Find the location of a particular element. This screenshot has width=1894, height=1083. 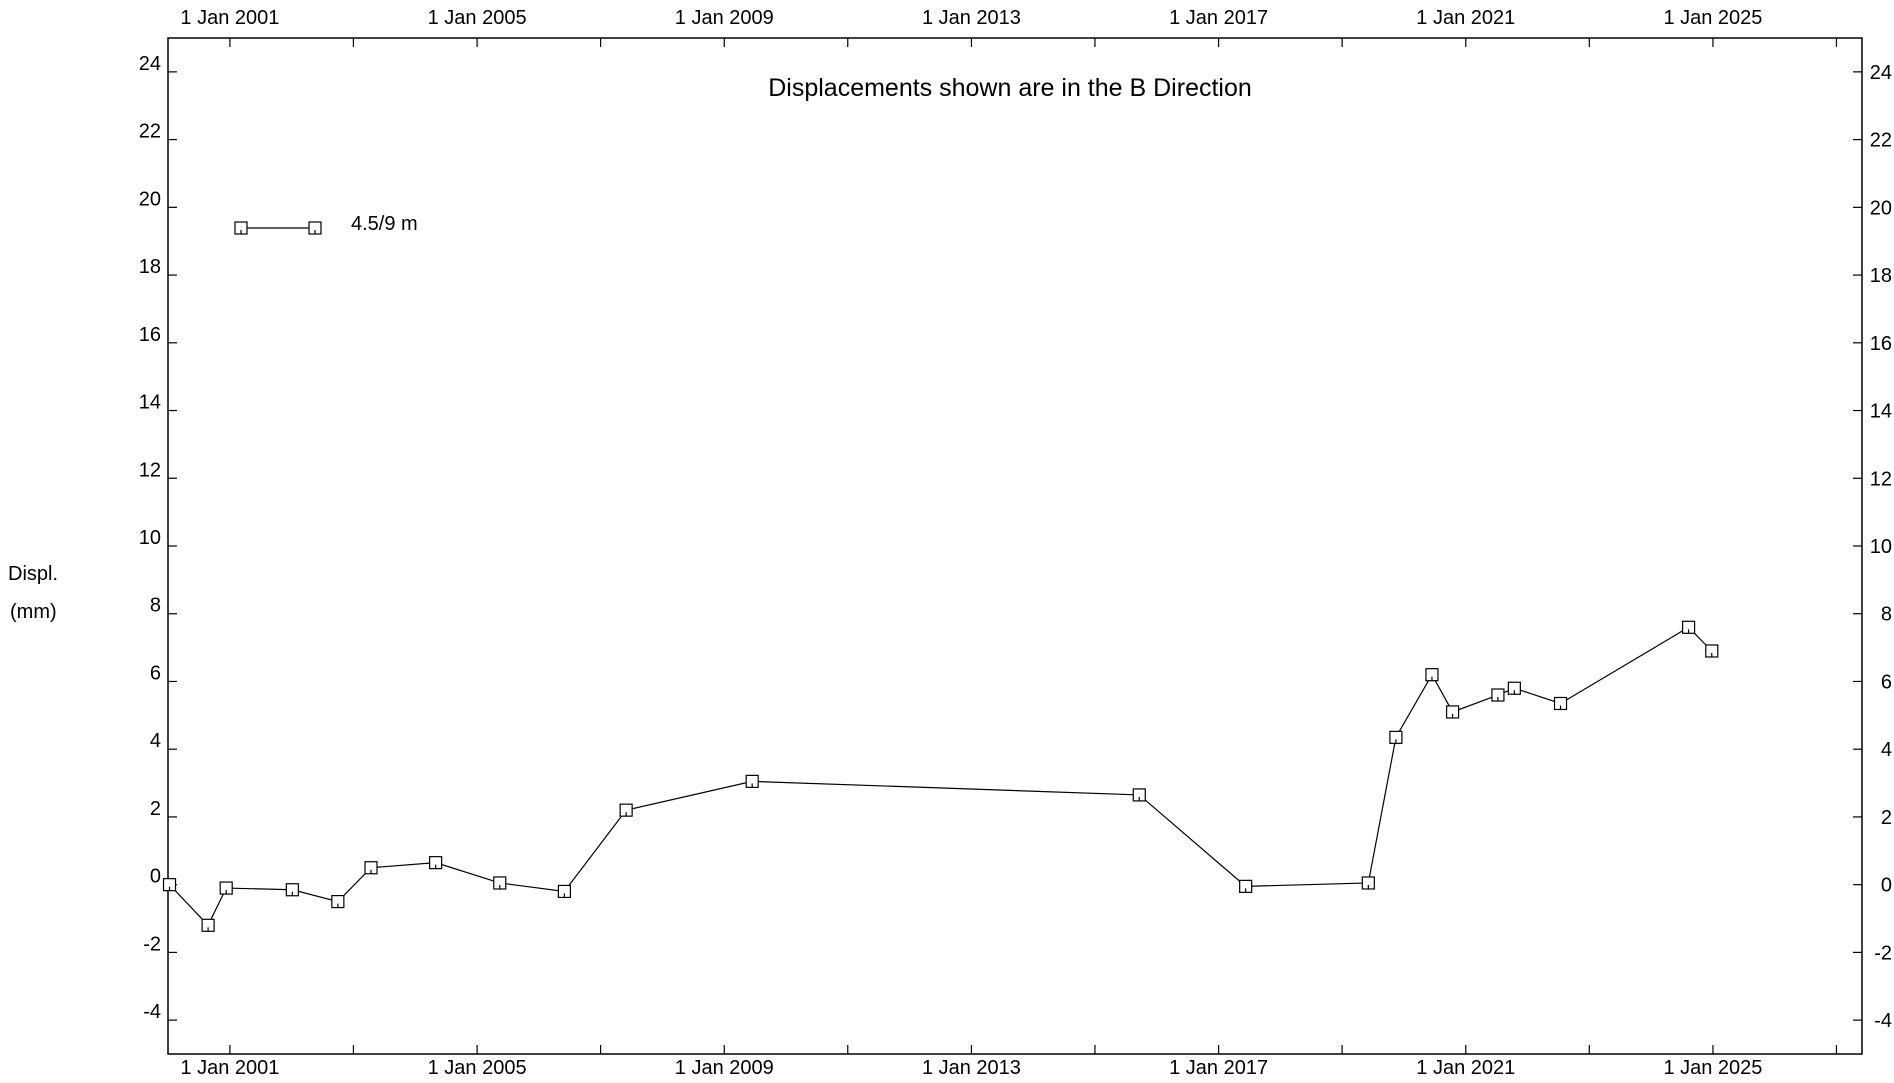

x-tick-label-bottom: 1 Jan 2025 is located at coordinates (1712, 1067).